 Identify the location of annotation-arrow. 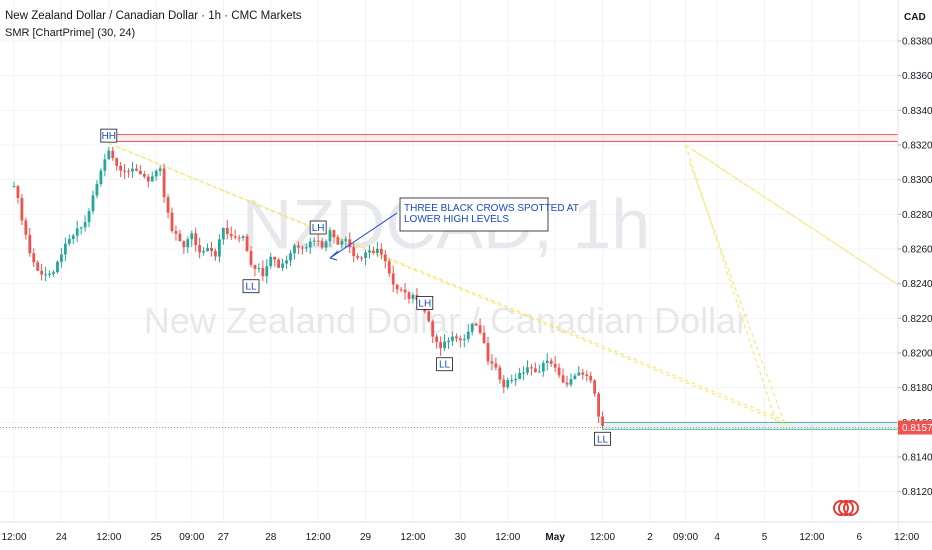
(363, 235).